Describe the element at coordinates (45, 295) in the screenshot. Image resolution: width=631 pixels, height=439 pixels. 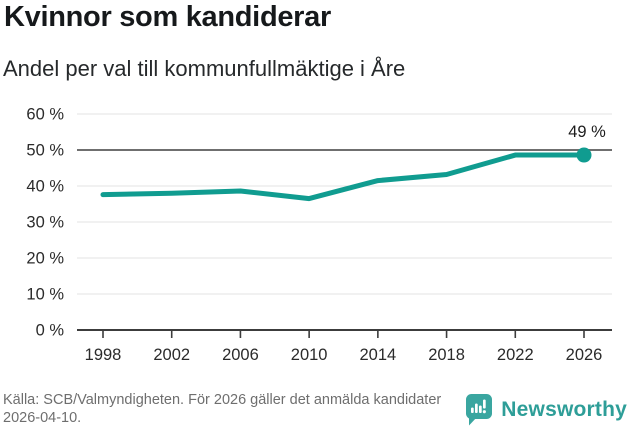
I see `y-tick-label: 10 %` at that location.